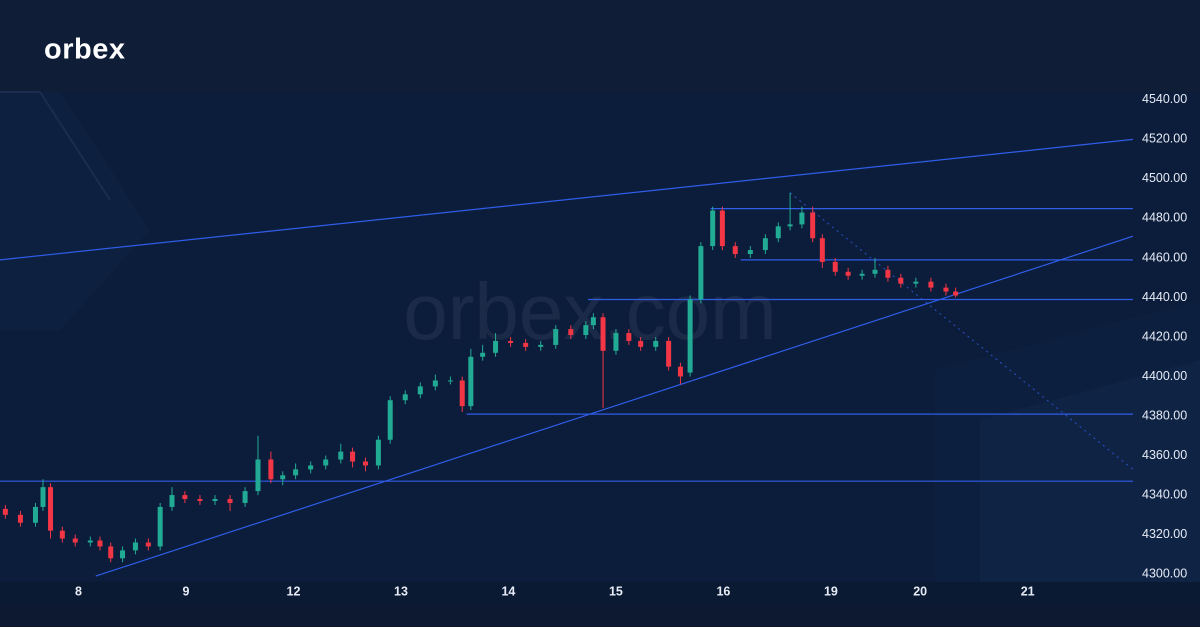  What do you see at coordinates (294, 591) in the screenshot?
I see `x-tick-label: 12` at bounding box center [294, 591].